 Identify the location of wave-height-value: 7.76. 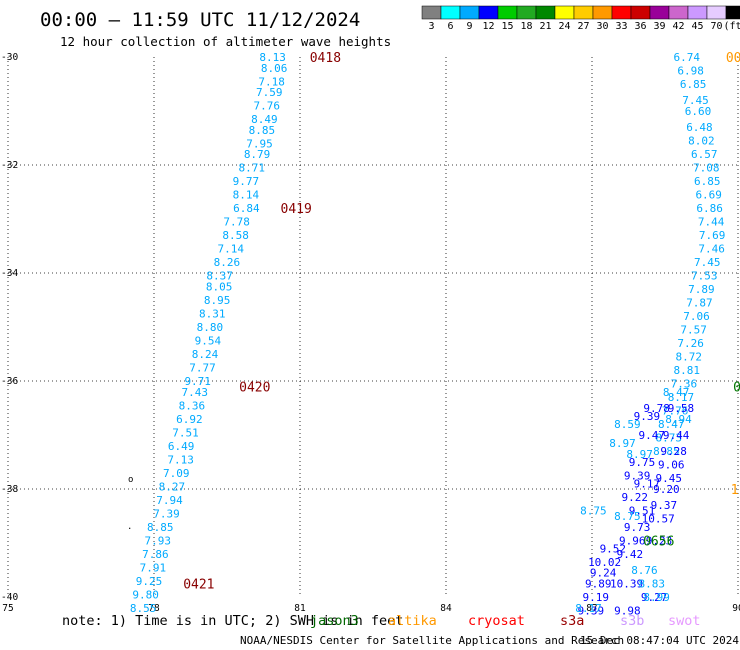
(267, 106).